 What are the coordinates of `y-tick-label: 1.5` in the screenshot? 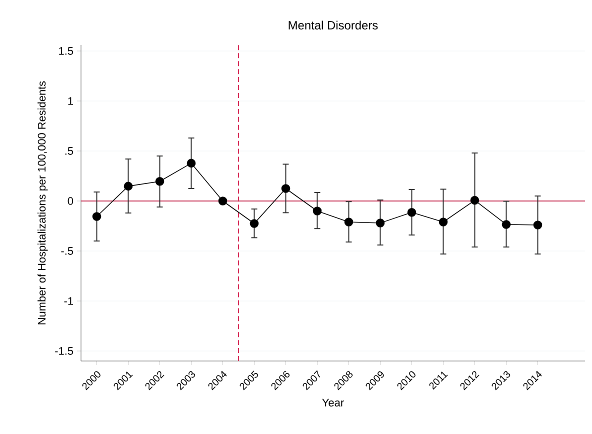 It's located at (66, 51).